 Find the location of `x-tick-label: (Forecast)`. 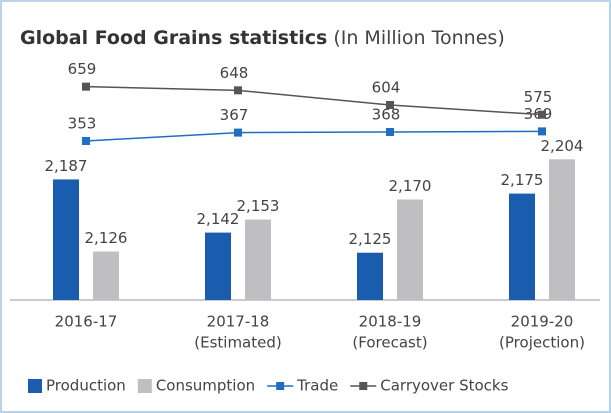

x-tick-label: (Forecast) is located at coordinates (389, 343).